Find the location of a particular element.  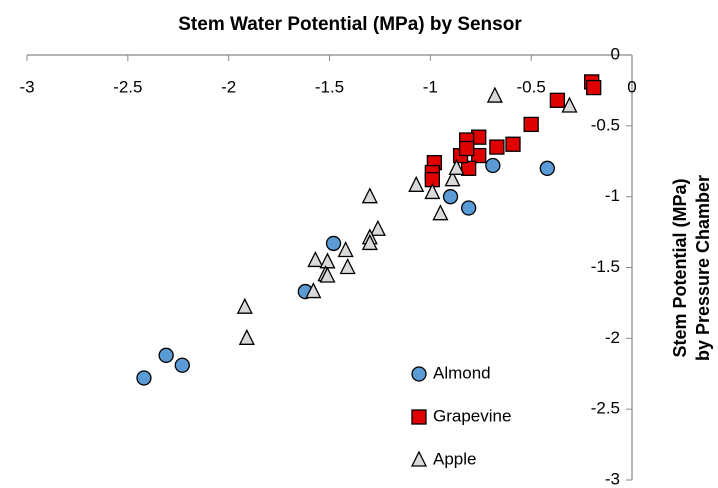

x-tick-label: -3 is located at coordinates (26, 86).